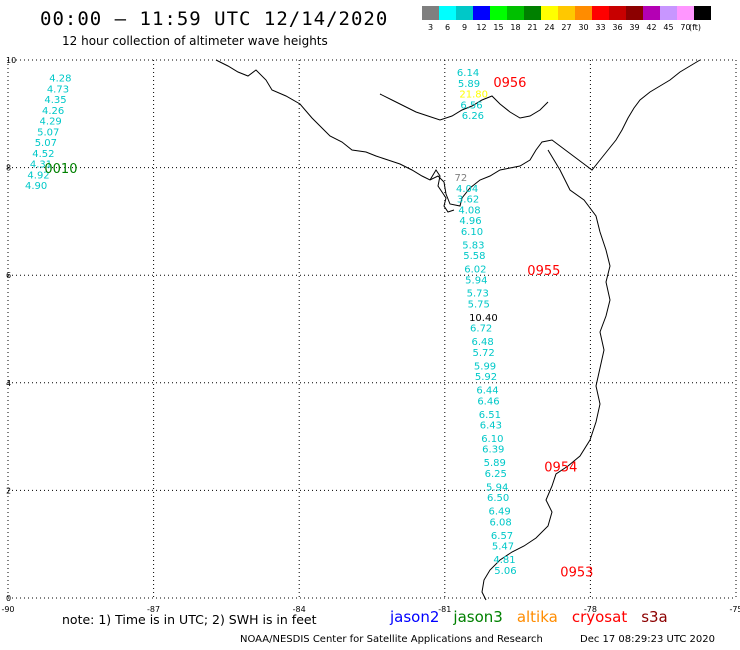 This screenshot has width=740, height=650. Describe the element at coordinates (471, 105) in the screenshot. I see `swh-value: 6.56` at that location.